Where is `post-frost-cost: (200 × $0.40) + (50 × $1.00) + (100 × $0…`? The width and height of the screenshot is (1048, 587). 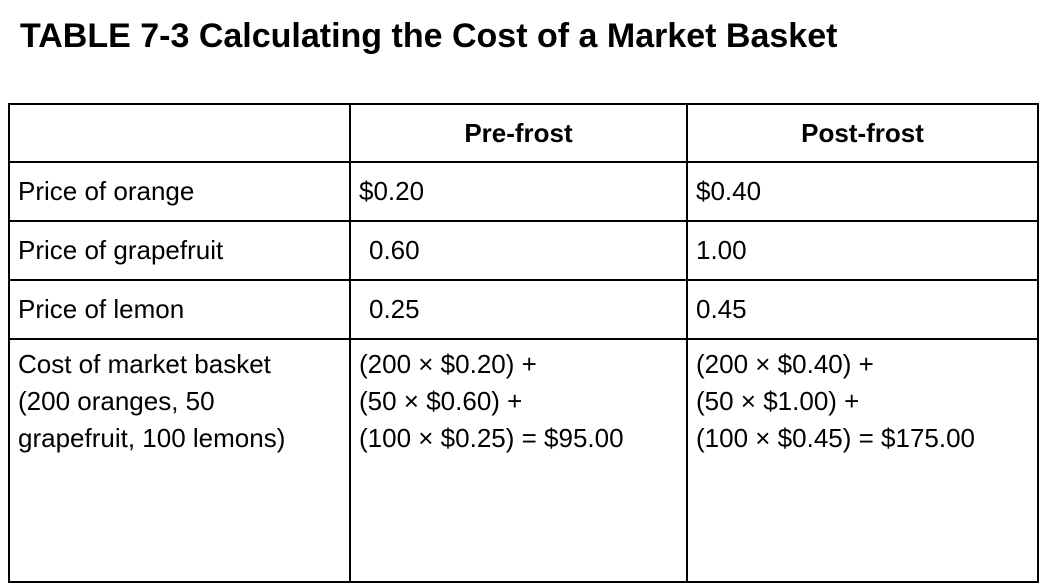 post-frost-cost: (200 × $0.40) + (50 × $1.00) + (100 × $0… is located at coordinates (862, 460).